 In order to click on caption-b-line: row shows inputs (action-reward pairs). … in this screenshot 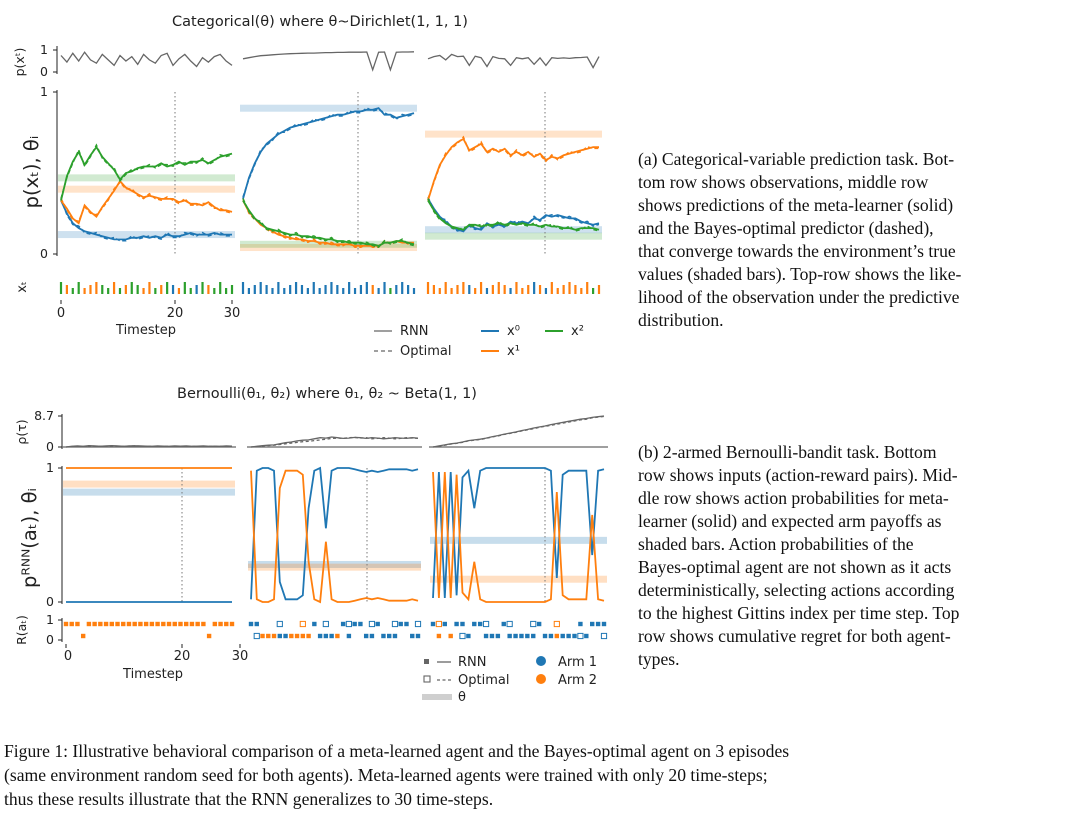, I will do `click(798, 475)`.